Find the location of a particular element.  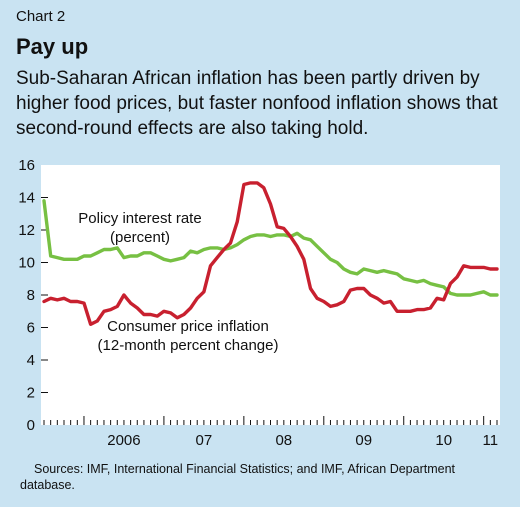

y-axis: 0 2 4 6 8 10 12 14 16 is located at coordinates (33, 295).